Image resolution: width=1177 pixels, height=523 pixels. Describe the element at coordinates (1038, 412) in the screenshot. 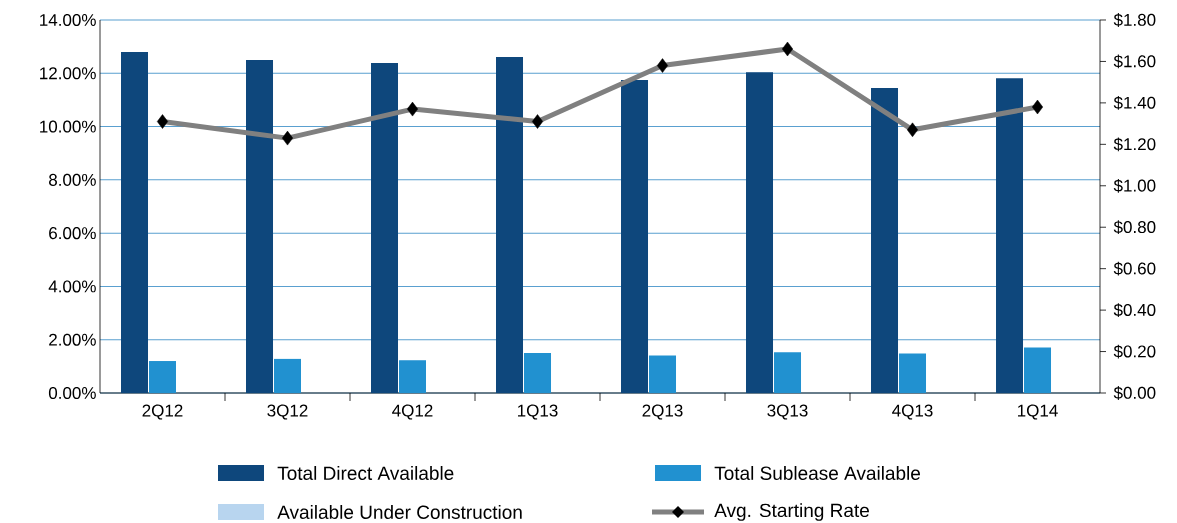

I see `x-tick-label: 1Q14` at that location.